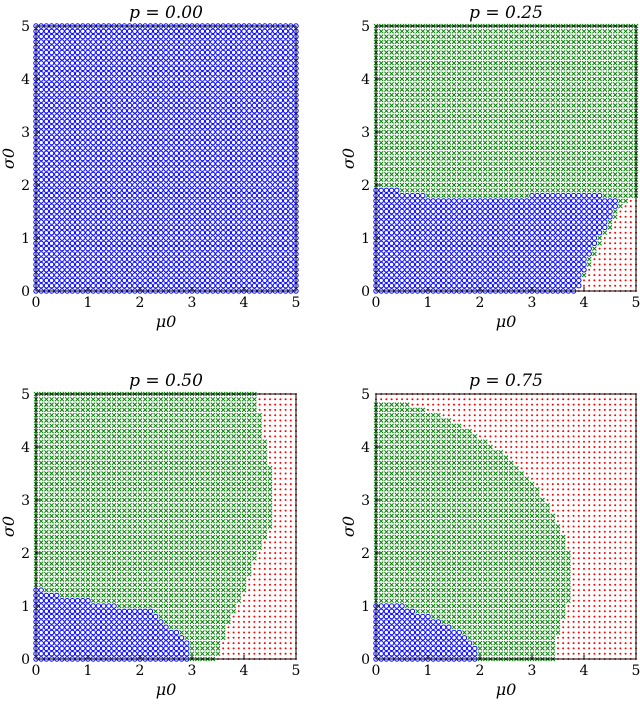 The height and width of the screenshot is (707, 640). I want to click on x-tick-label: 0, so click(36, 303).